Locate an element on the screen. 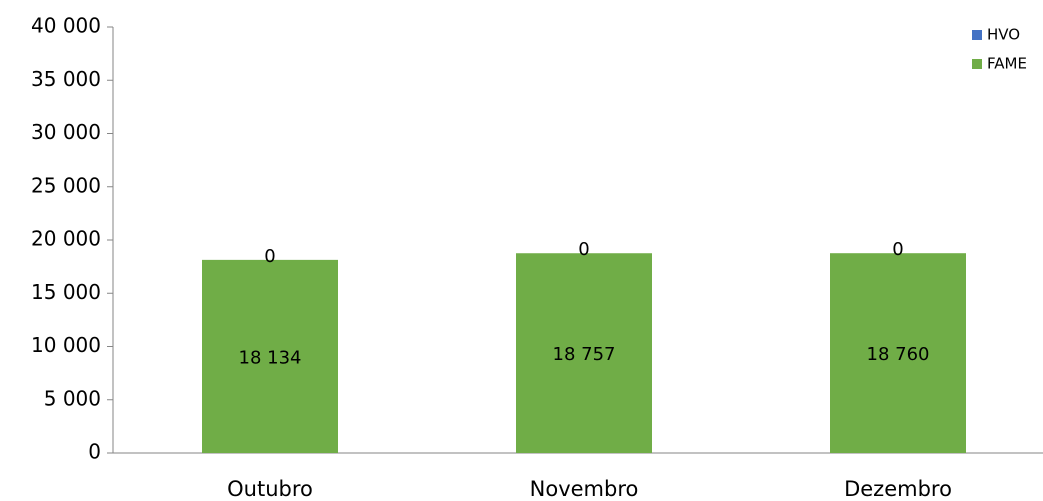 The height and width of the screenshot is (501, 1043). data-label: 18 134 is located at coordinates (270, 357).